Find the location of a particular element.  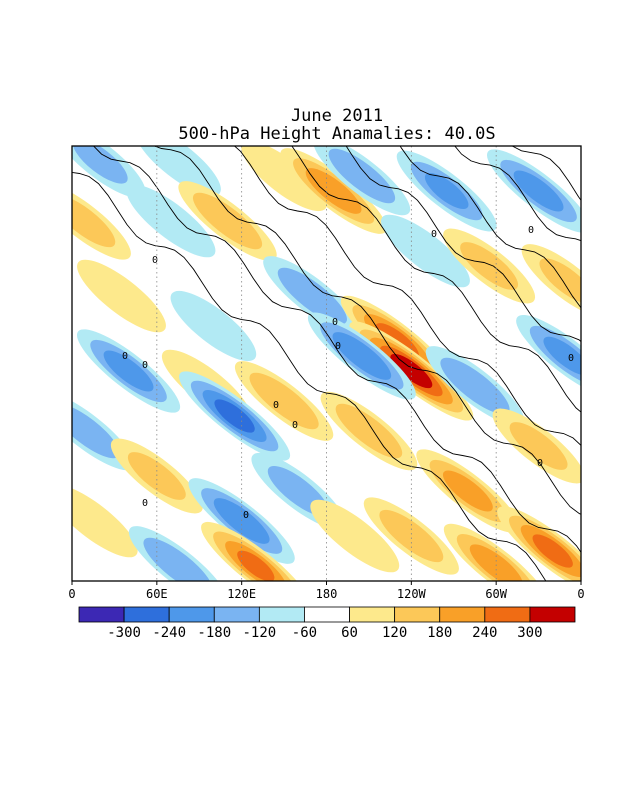

chart-subtitle: 500-hPa Height Anamalies: 40.0S is located at coordinates (336, 134).